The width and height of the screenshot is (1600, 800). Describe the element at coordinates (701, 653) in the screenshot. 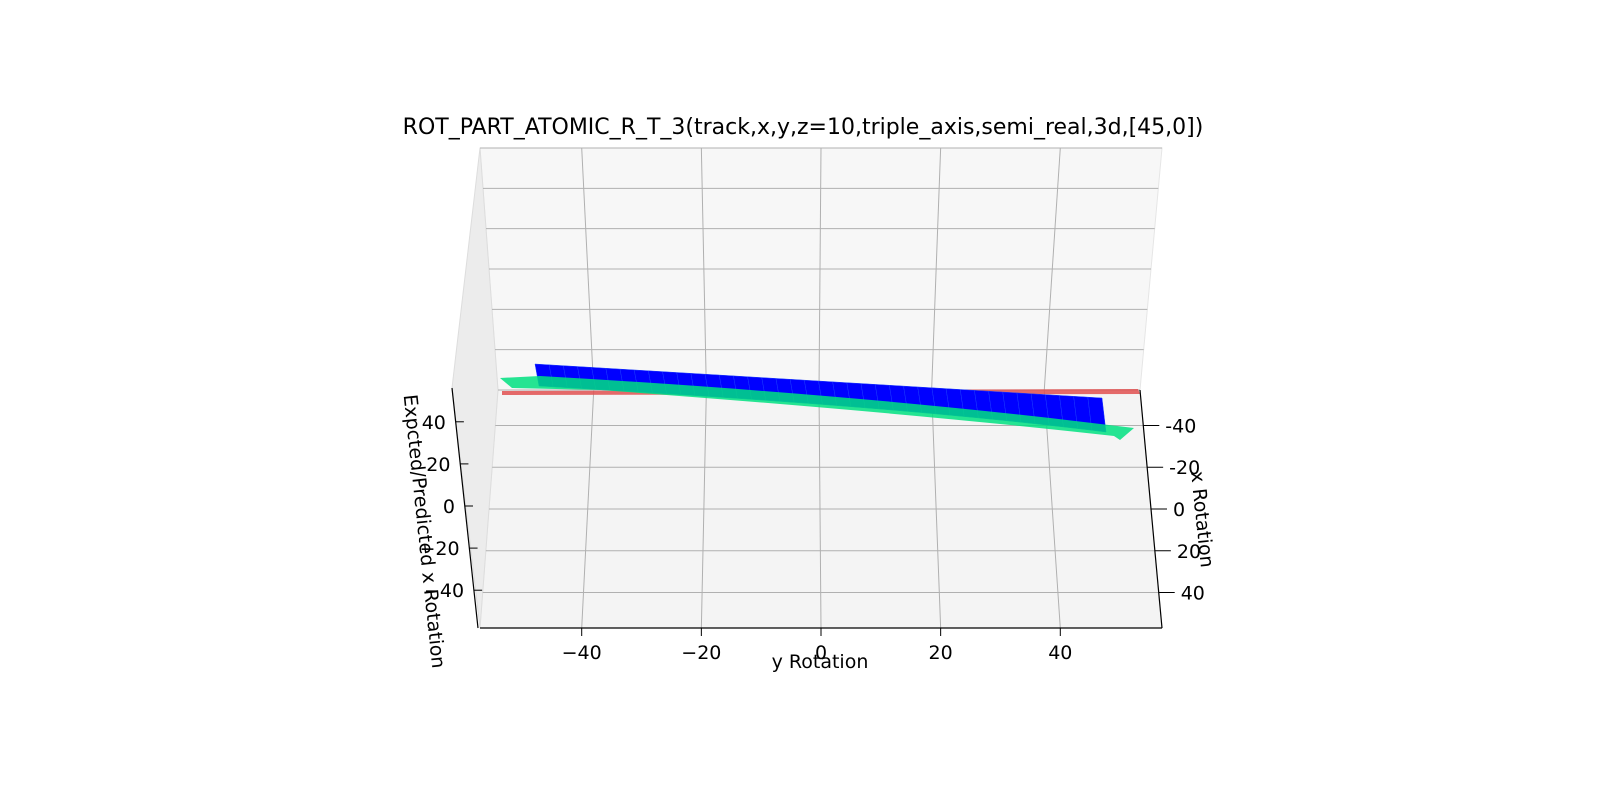

I see `y-tick-label: −20` at that location.